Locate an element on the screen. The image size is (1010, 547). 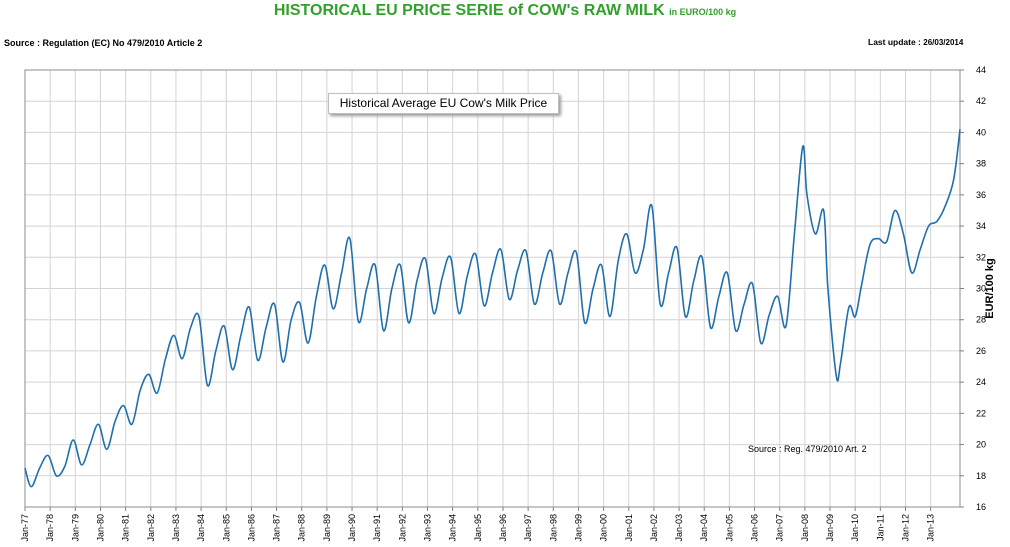
x-tick-label: Jan-06 is located at coordinates (755, 528).